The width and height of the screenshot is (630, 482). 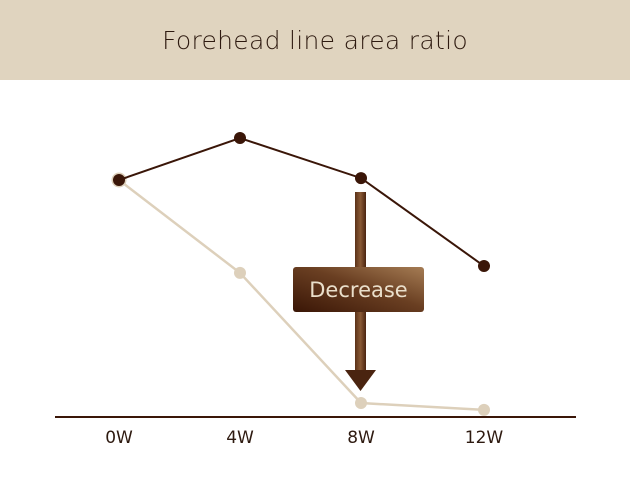 I want to click on decrease-annotation: Decrease, so click(x=358, y=291).